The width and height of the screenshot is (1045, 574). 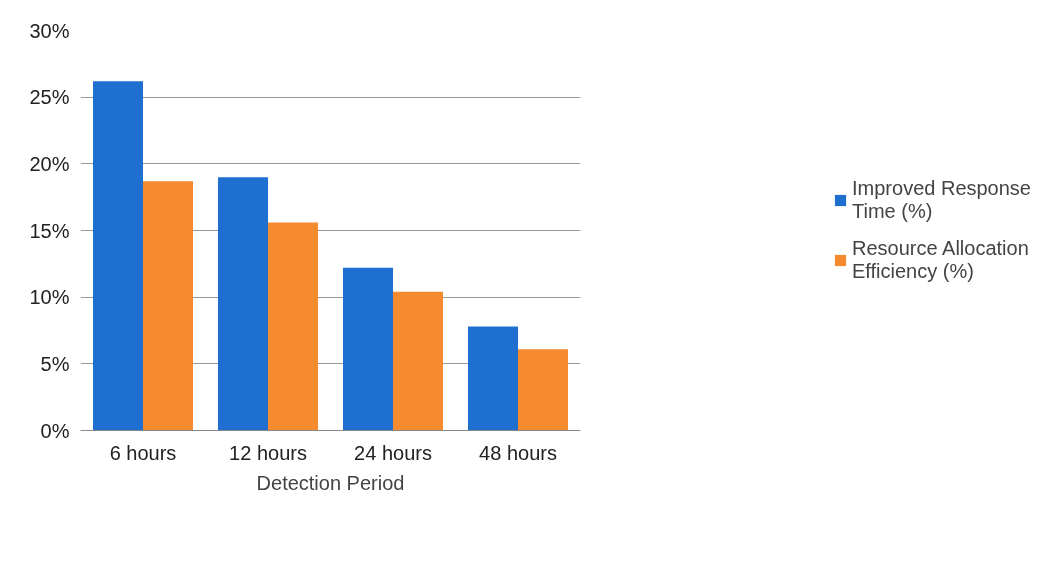 I want to click on y-tick-label: 25%, so click(x=49, y=97).